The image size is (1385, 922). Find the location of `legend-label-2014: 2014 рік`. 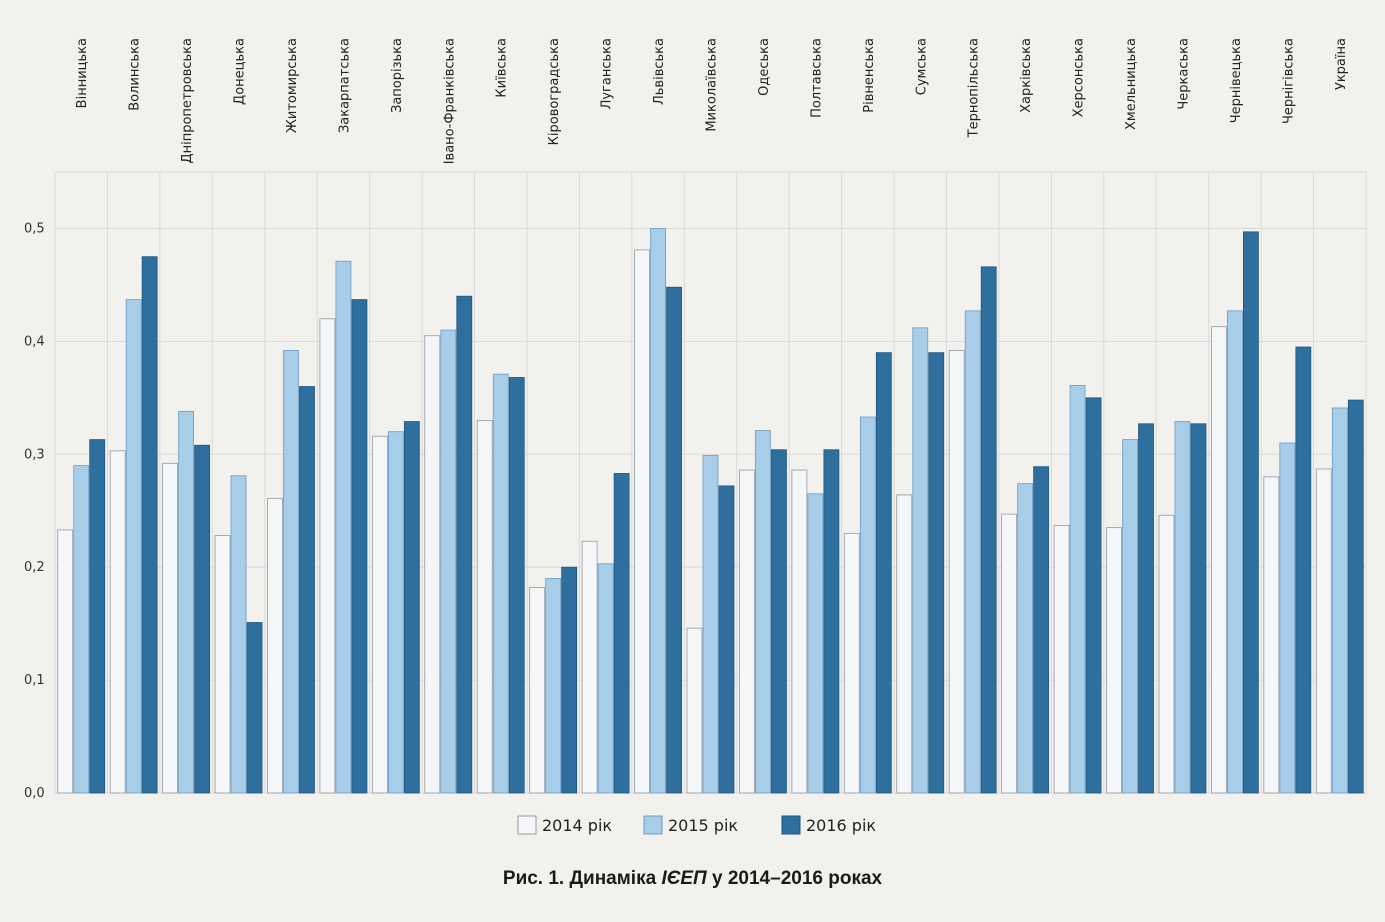

legend-label-2014: 2014 рік is located at coordinates (577, 825).